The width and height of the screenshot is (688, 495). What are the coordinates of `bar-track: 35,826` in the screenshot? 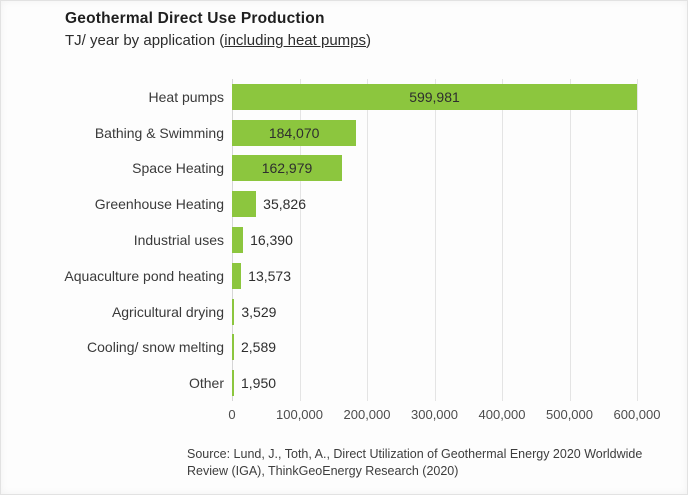 It's located at (447, 204).